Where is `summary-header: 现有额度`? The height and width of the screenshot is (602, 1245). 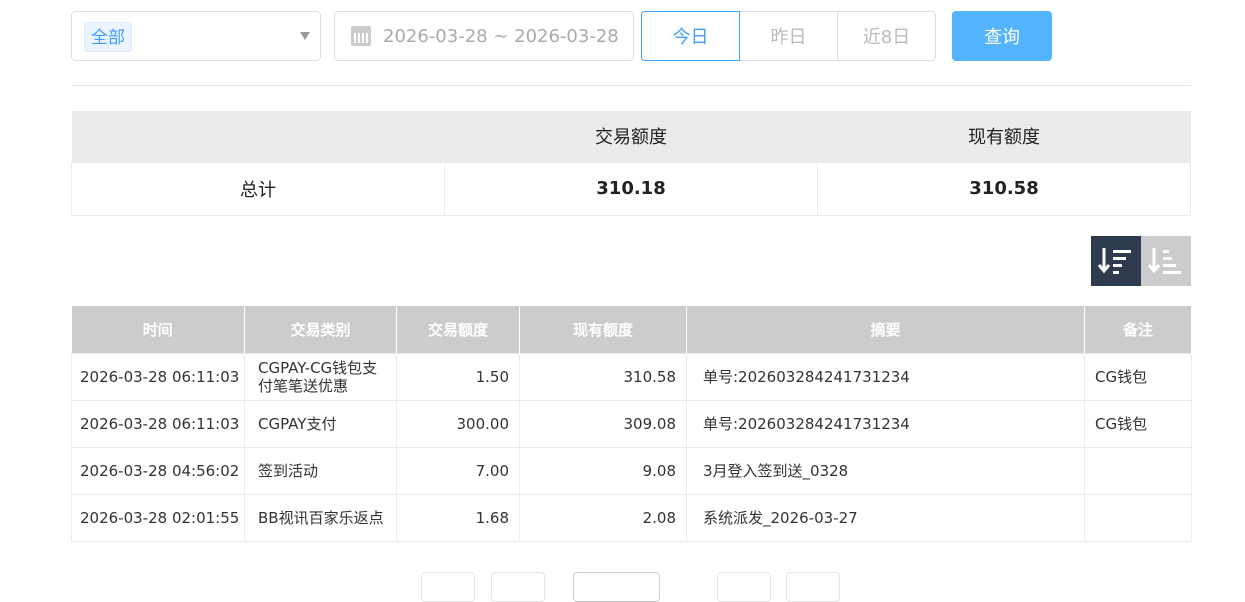
summary-header: 现有额度 is located at coordinates (1004, 136).